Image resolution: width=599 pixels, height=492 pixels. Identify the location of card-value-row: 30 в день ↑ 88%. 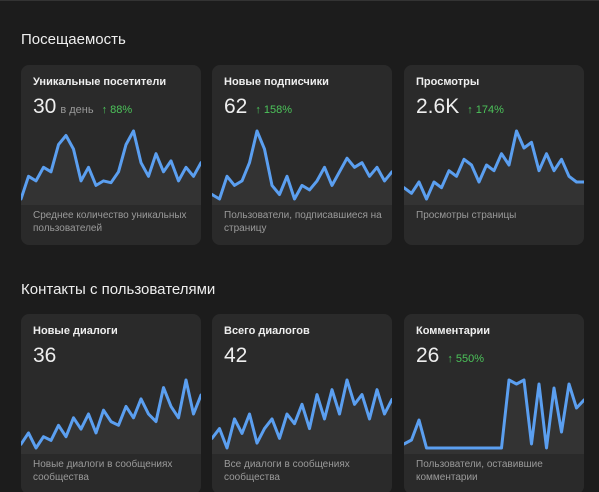
(82, 107).